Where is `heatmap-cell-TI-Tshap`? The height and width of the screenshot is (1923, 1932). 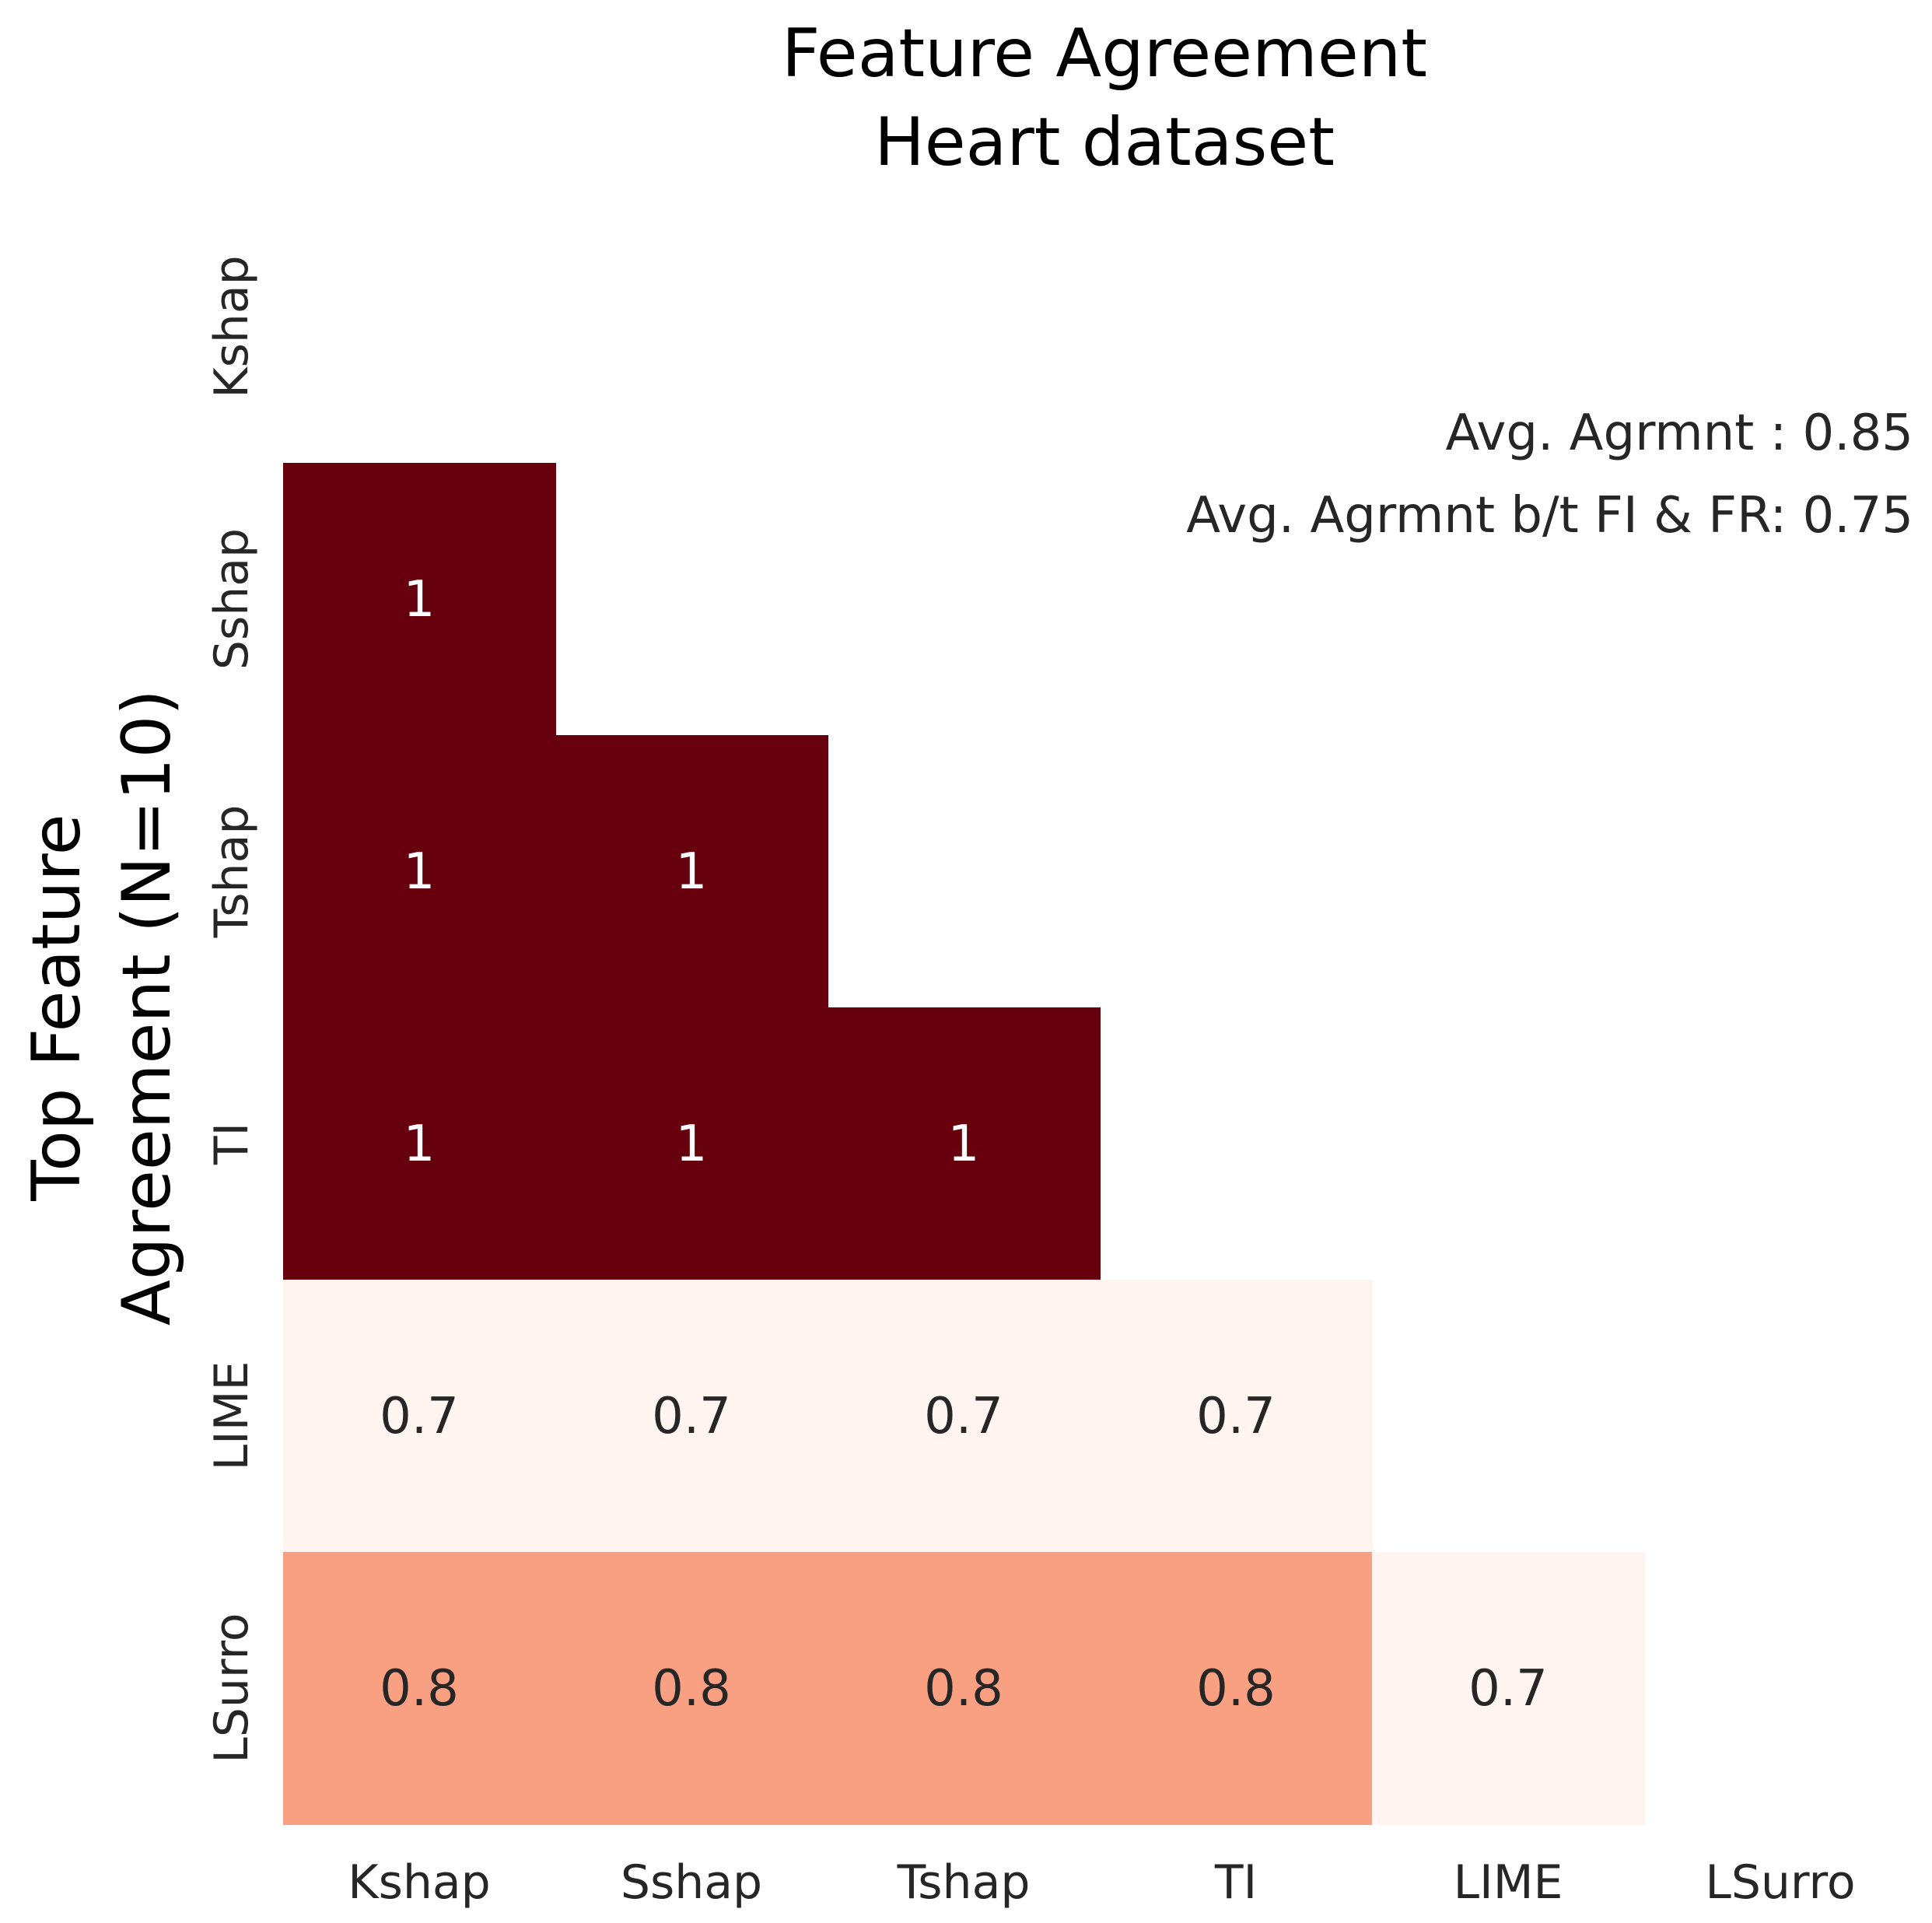 heatmap-cell-TI-Tshap is located at coordinates (965, 1144).